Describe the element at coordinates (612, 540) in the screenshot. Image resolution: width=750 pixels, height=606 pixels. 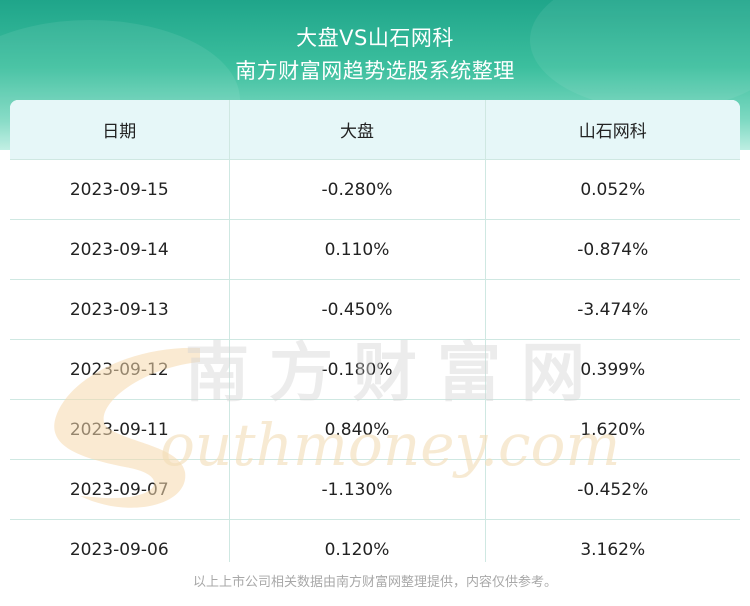
I see `stock-change-cell: 3.162%` at that location.